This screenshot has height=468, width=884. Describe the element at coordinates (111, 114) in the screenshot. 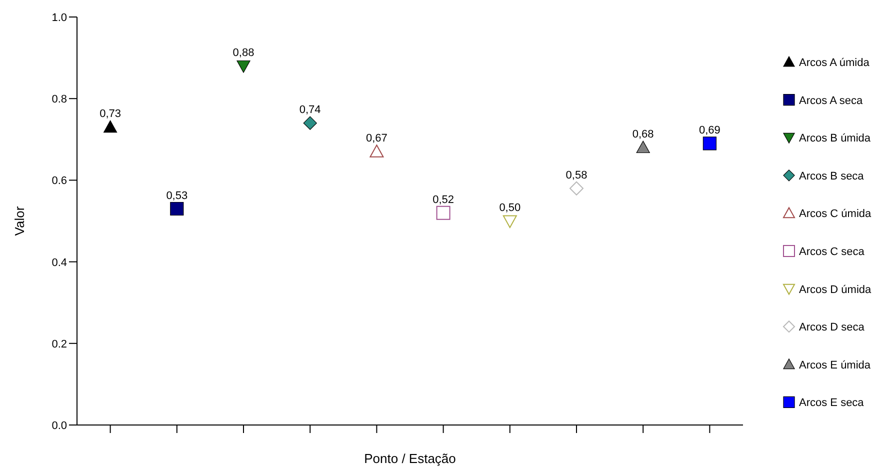

I see `data-label: 0,73` at that location.